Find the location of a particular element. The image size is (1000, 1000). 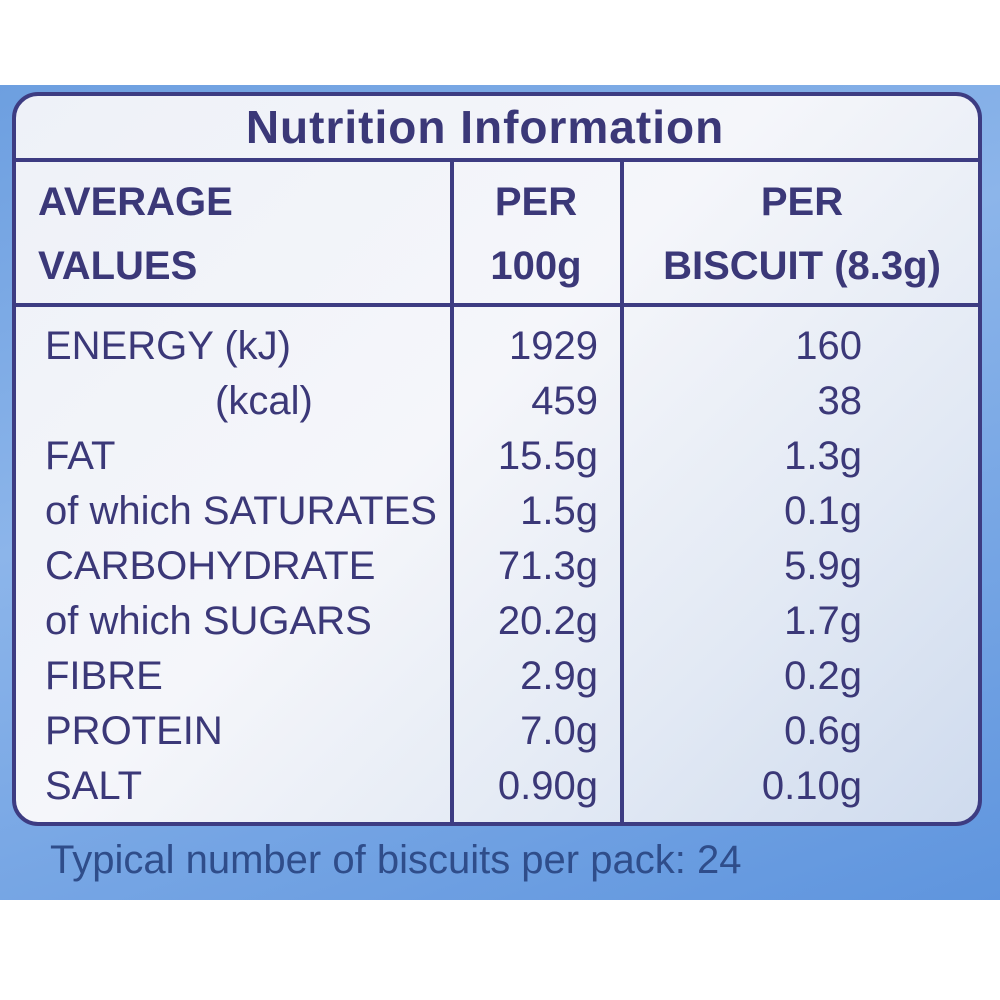

row-label: PROTEIN is located at coordinates (134, 731).